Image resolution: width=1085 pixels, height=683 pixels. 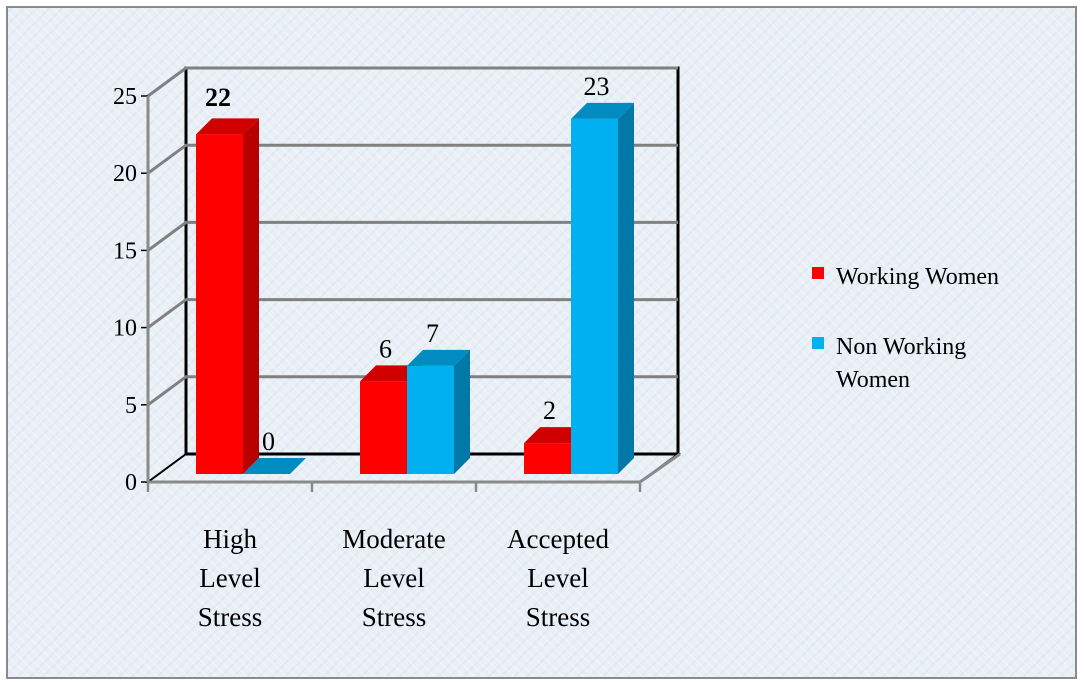 What do you see at coordinates (131, 483) in the screenshot?
I see `y-tick-label: 0` at bounding box center [131, 483].